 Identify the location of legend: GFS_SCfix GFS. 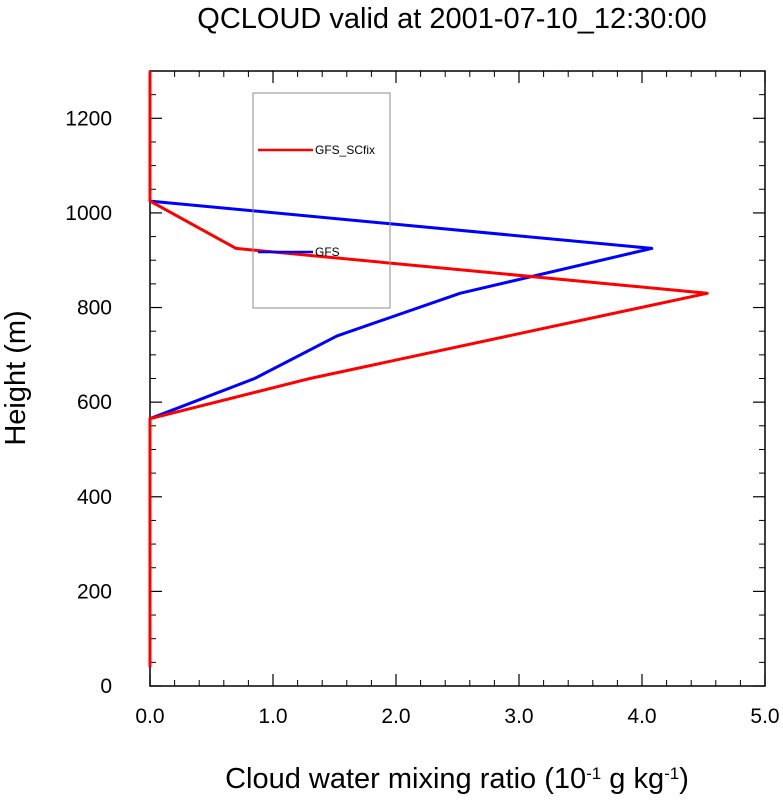
(321, 200).